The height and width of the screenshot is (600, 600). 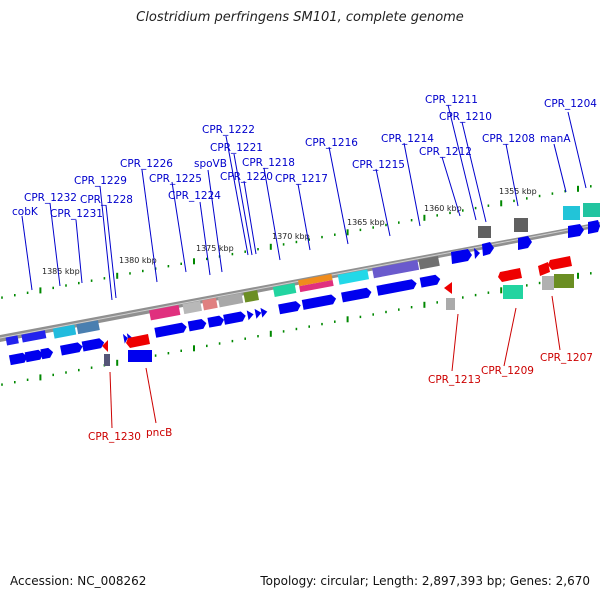 I want to click on gene-label: CPR_1217, so click(x=301, y=179).